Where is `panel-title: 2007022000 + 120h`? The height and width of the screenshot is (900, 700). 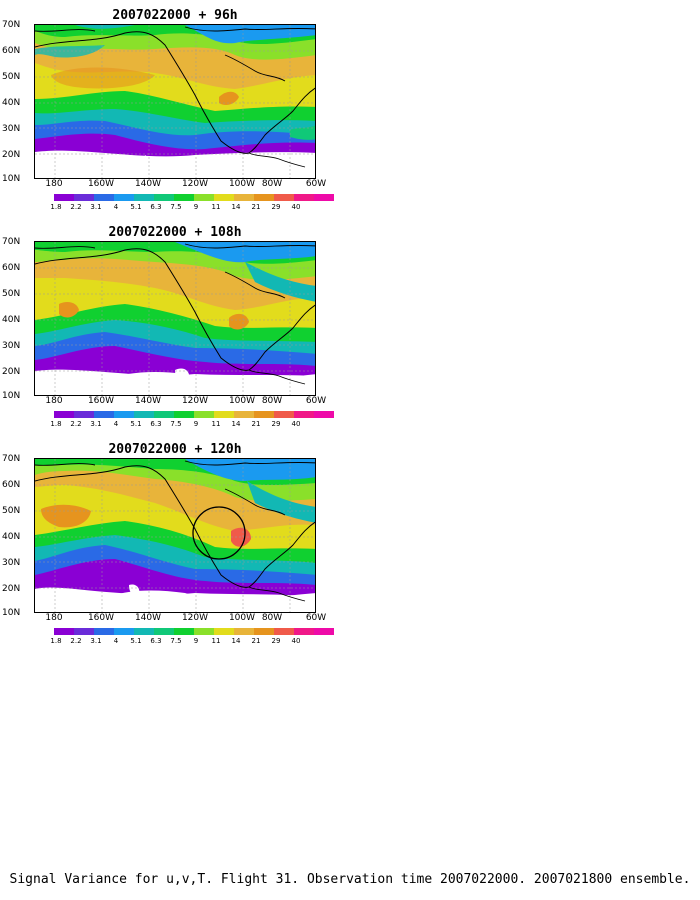
panel-title: 2007022000 + 120h is located at coordinates (175, 449).